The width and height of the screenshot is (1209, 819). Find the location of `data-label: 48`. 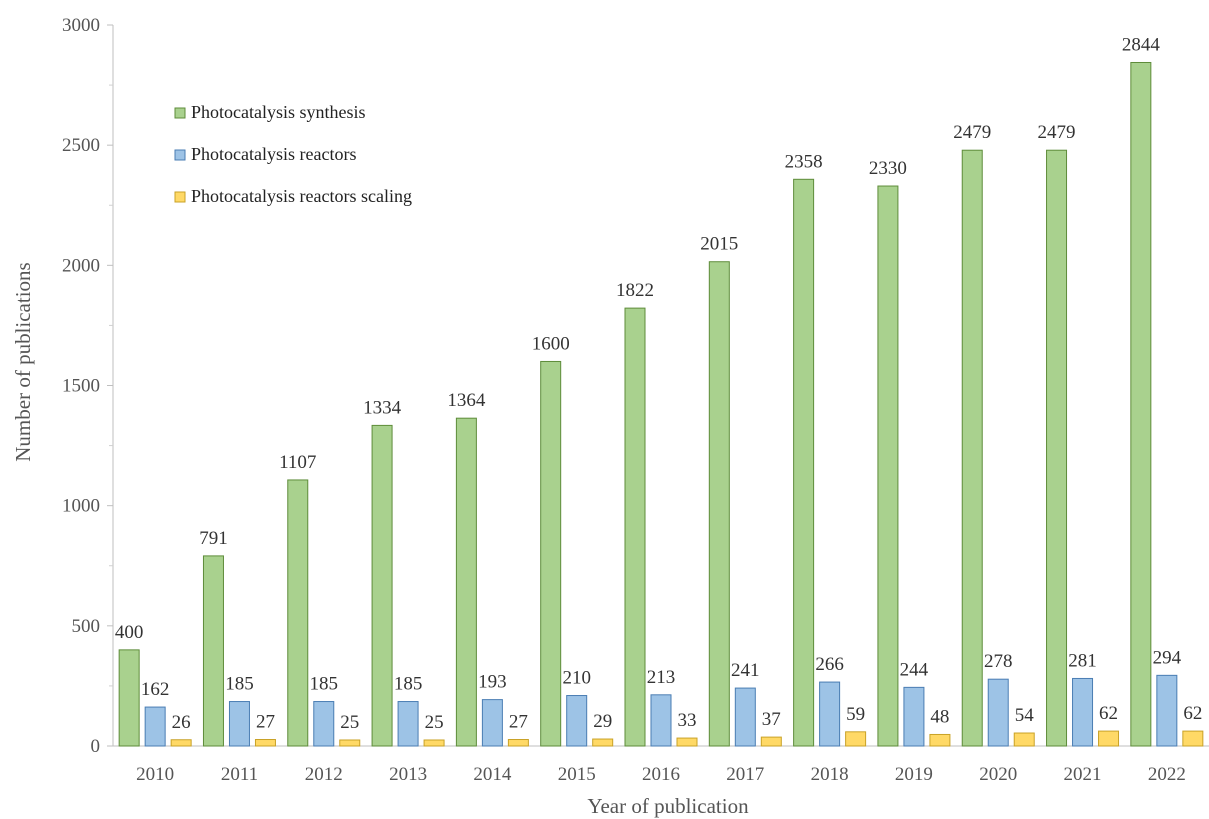

data-label: 48 is located at coordinates (939, 716).